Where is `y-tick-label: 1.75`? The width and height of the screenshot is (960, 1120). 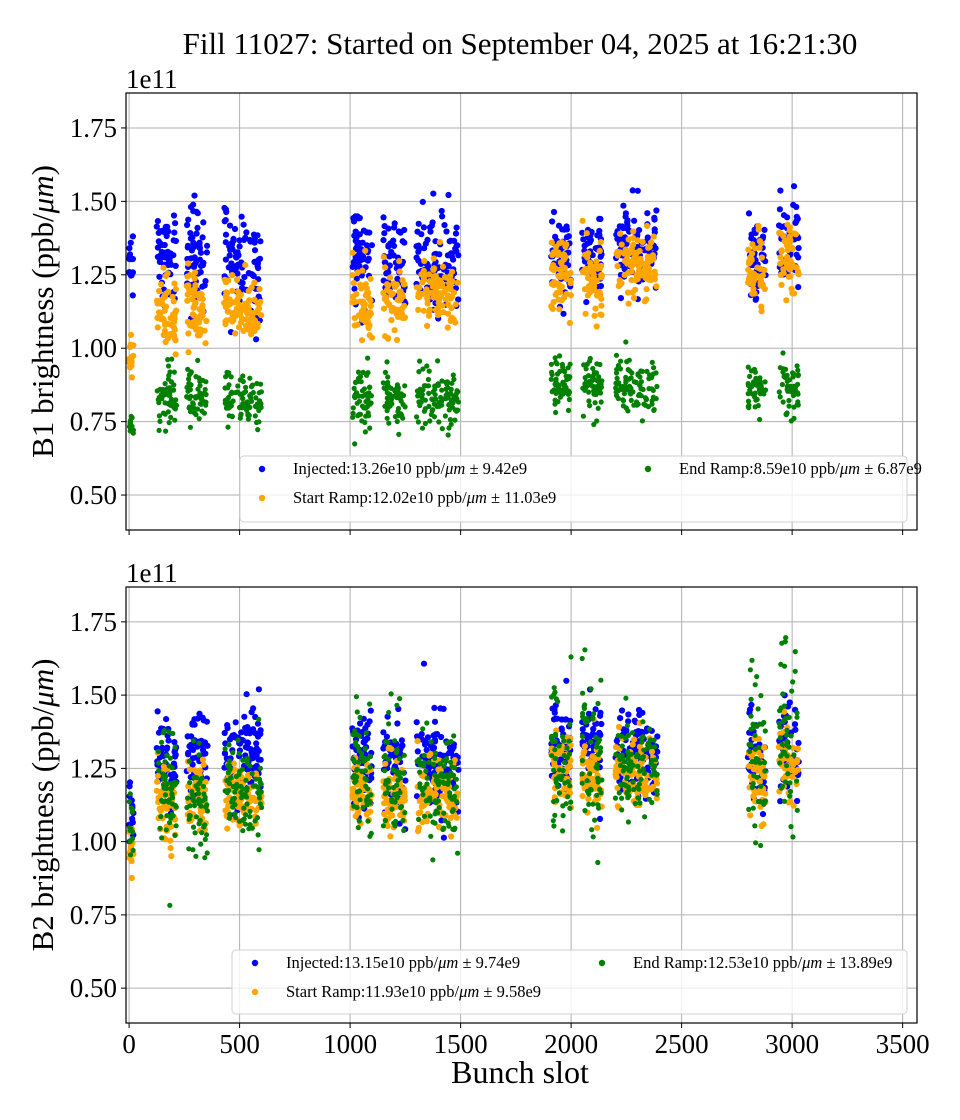
y-tick-label: 1.75 is located at coordinates (93, 622).